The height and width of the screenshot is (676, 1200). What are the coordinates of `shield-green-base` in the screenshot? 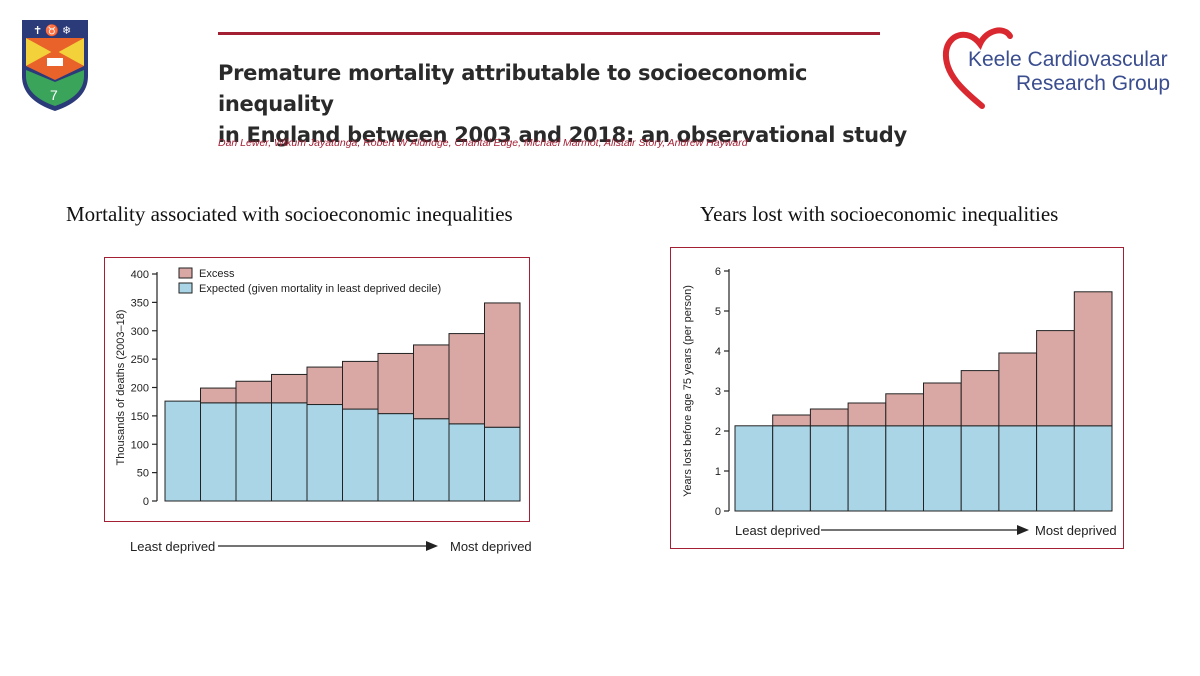 It's located at (55, 88).